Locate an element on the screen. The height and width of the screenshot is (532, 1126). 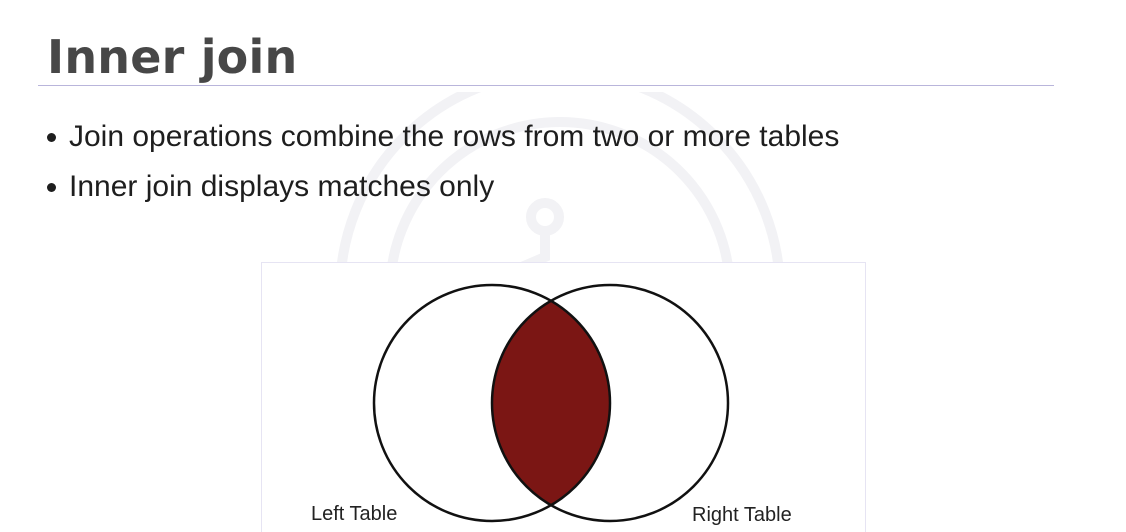
venn-intersection is located at coordinates (551, 403).